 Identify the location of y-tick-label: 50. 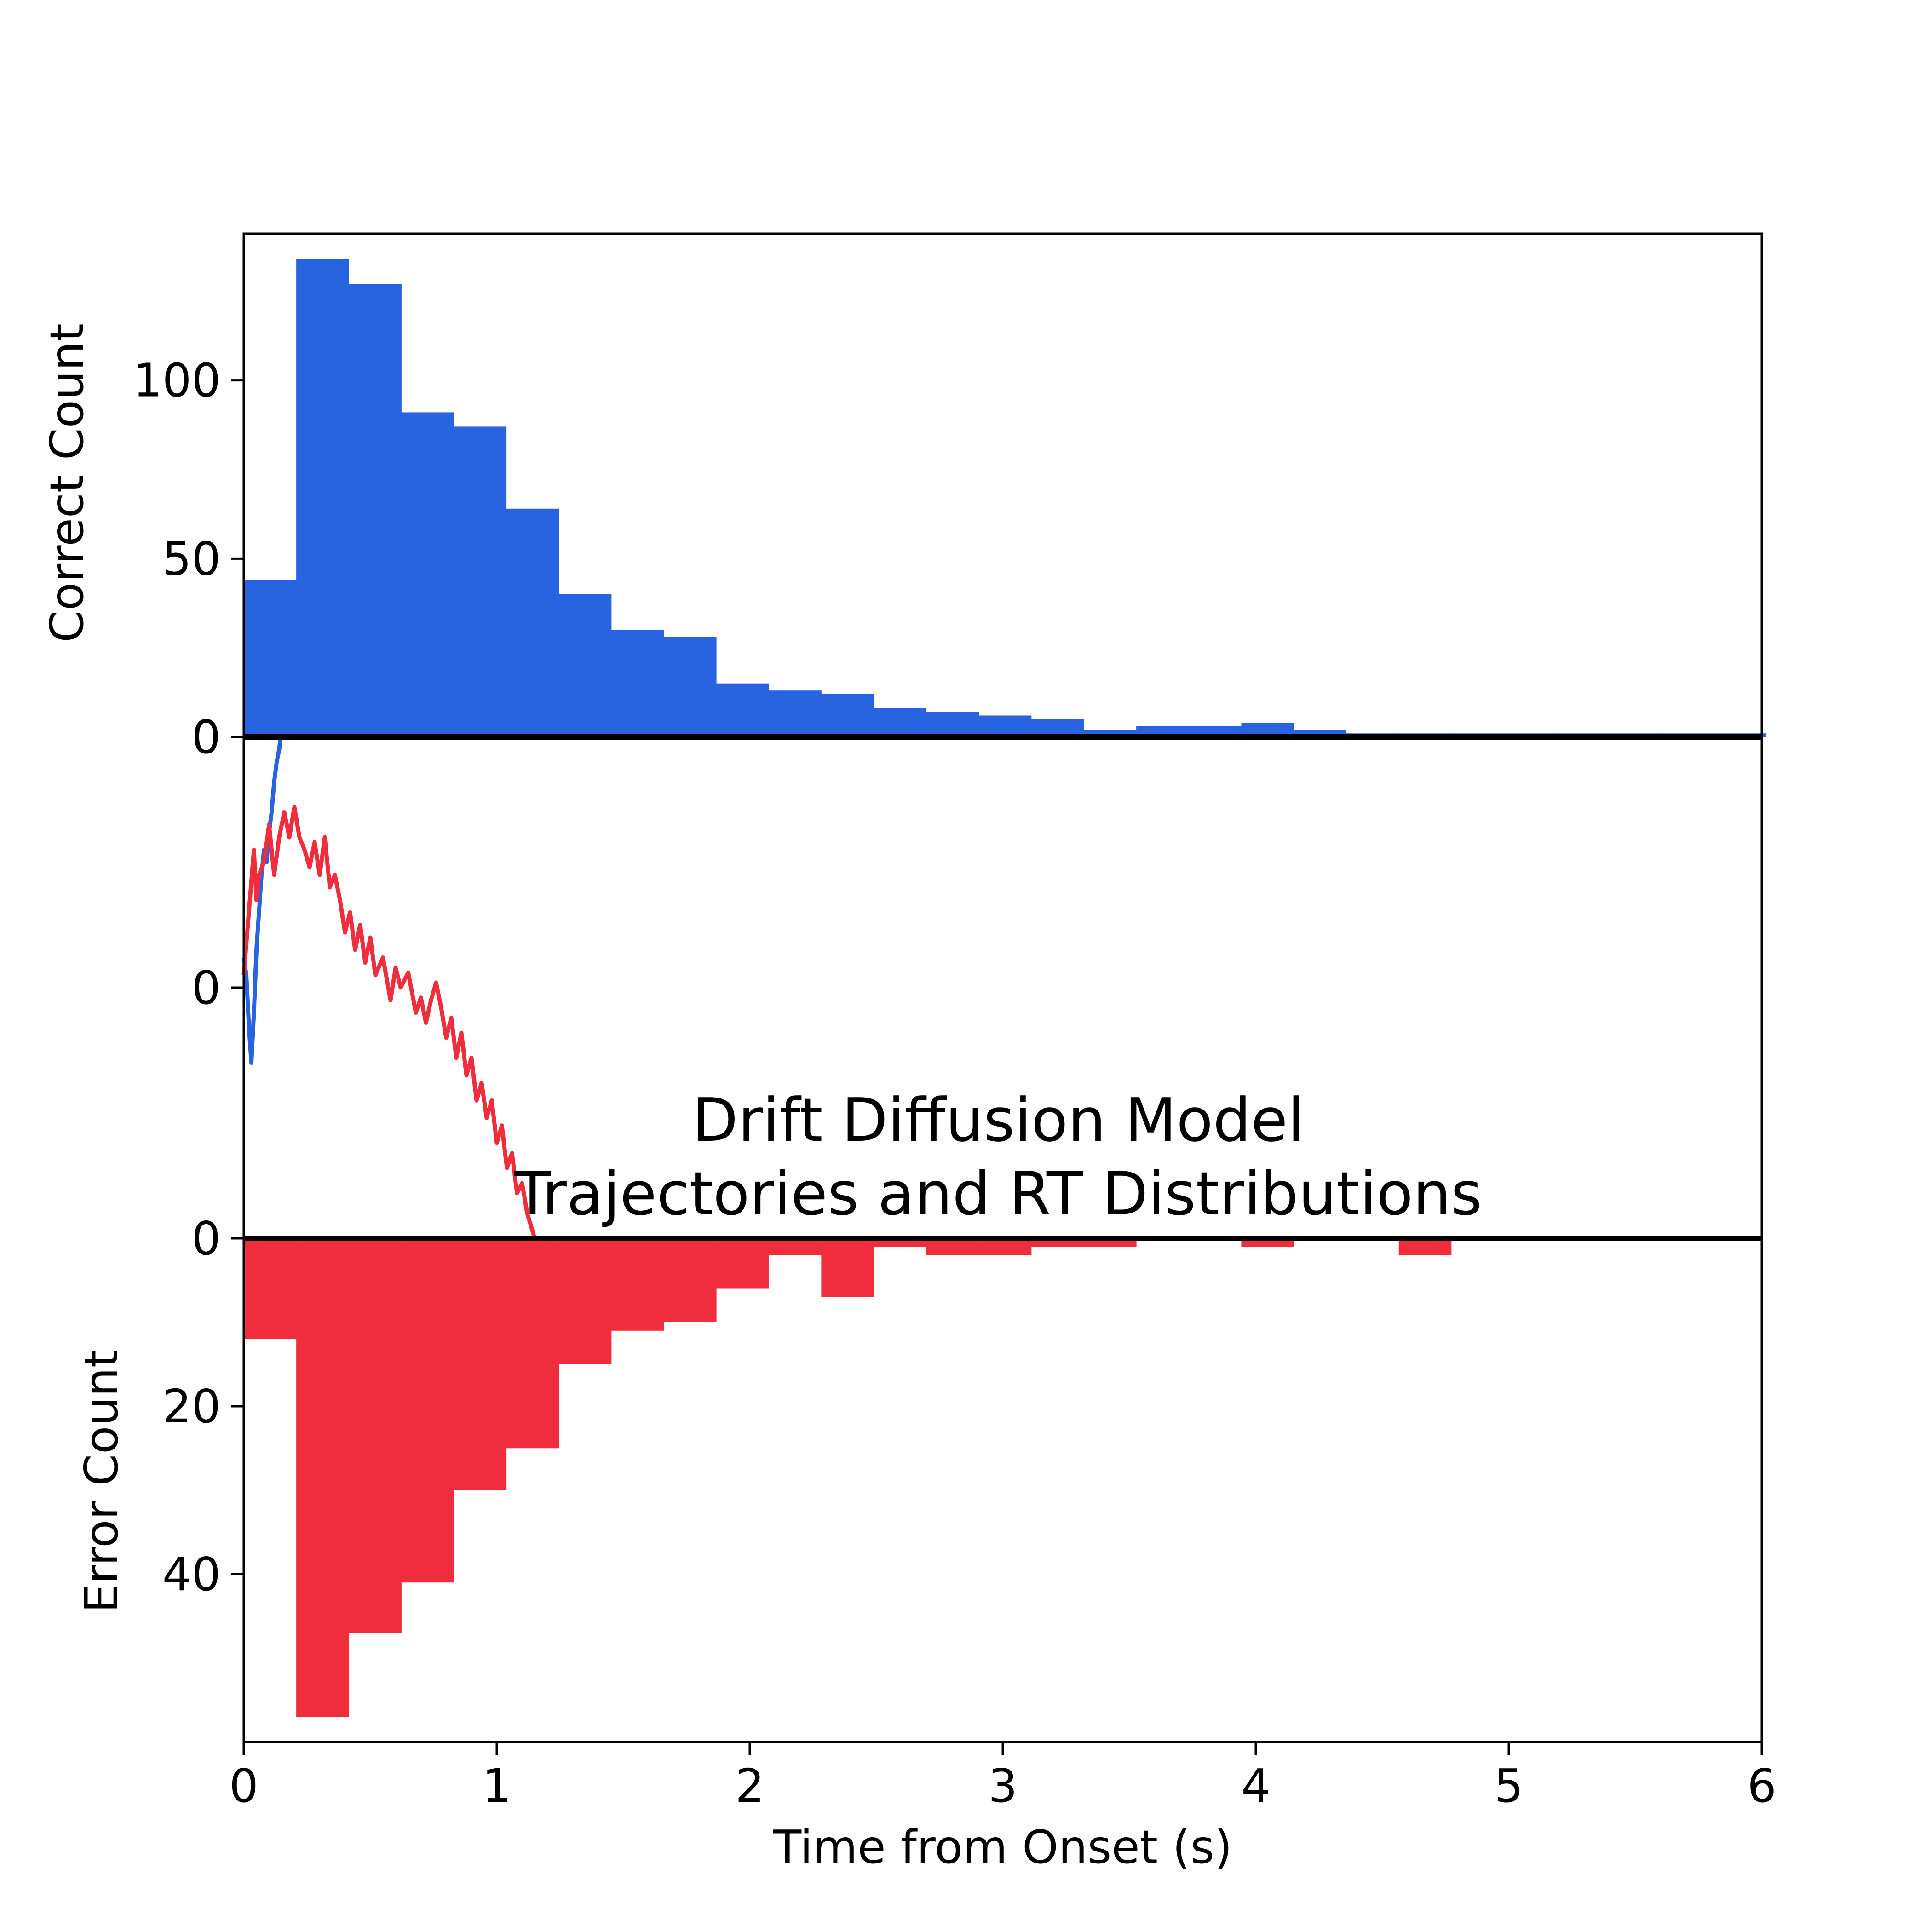
(191, 559).